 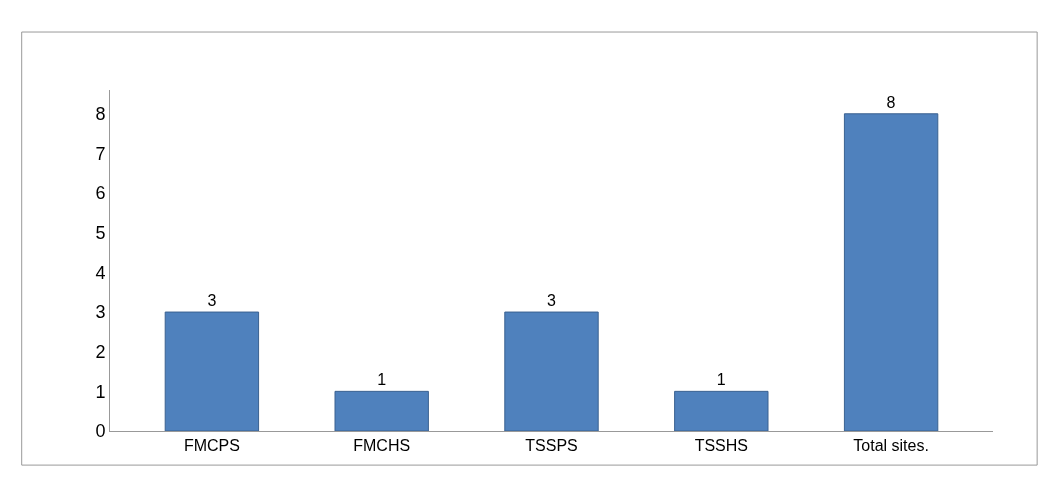 I want to click on y-tick-label: 0, so click(x=100, y=431).